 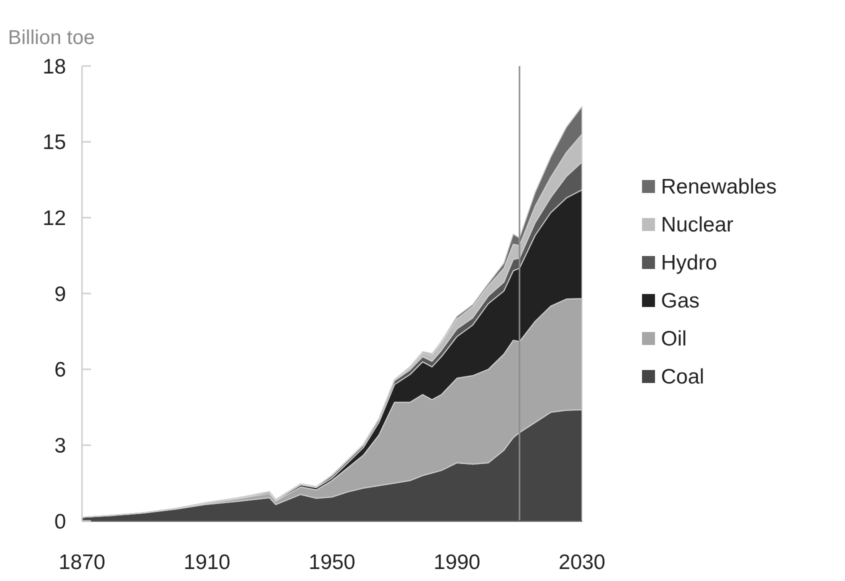 I want to click on y-axis-title: Billion toe, so click(x=51, y=38).